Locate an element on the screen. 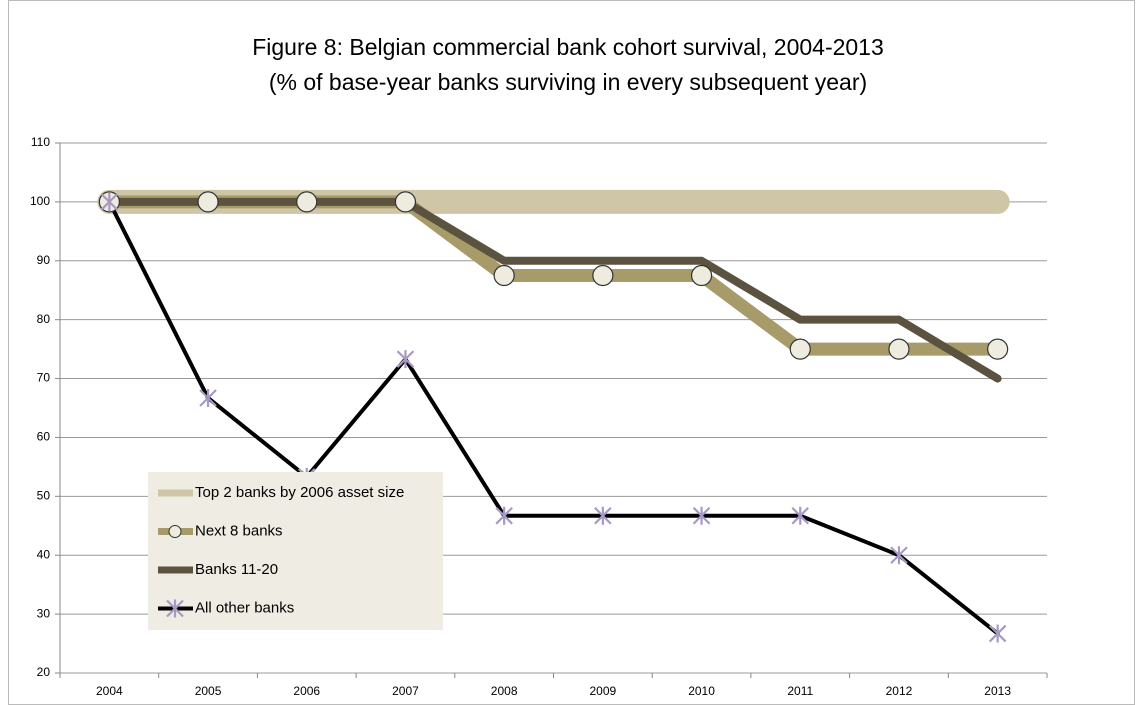 This screenshot has width=1136, height=705. x-tick-label: 2007 is located at coordinates (405, 691).